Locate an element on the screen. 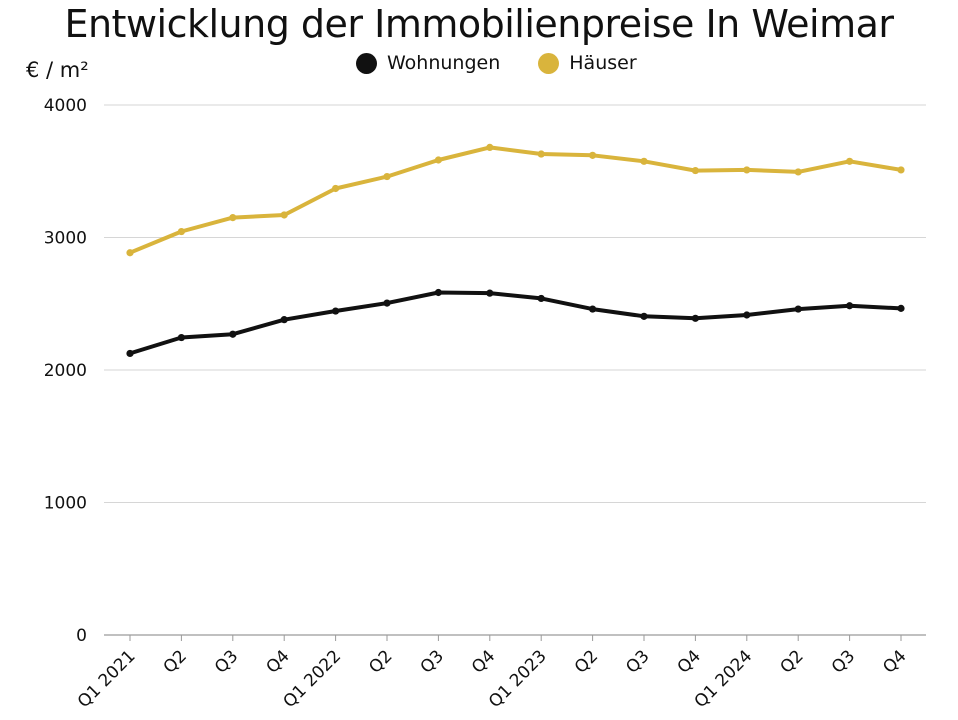 This screenshot has width=958, height=720. legend-marker-wohnungen is located at coordinates (366, 63).